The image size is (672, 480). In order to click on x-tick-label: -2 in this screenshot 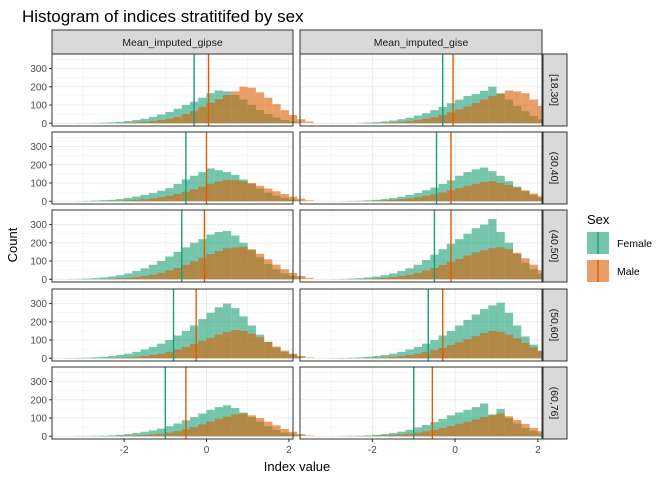, I will do `click(124, 450)`.